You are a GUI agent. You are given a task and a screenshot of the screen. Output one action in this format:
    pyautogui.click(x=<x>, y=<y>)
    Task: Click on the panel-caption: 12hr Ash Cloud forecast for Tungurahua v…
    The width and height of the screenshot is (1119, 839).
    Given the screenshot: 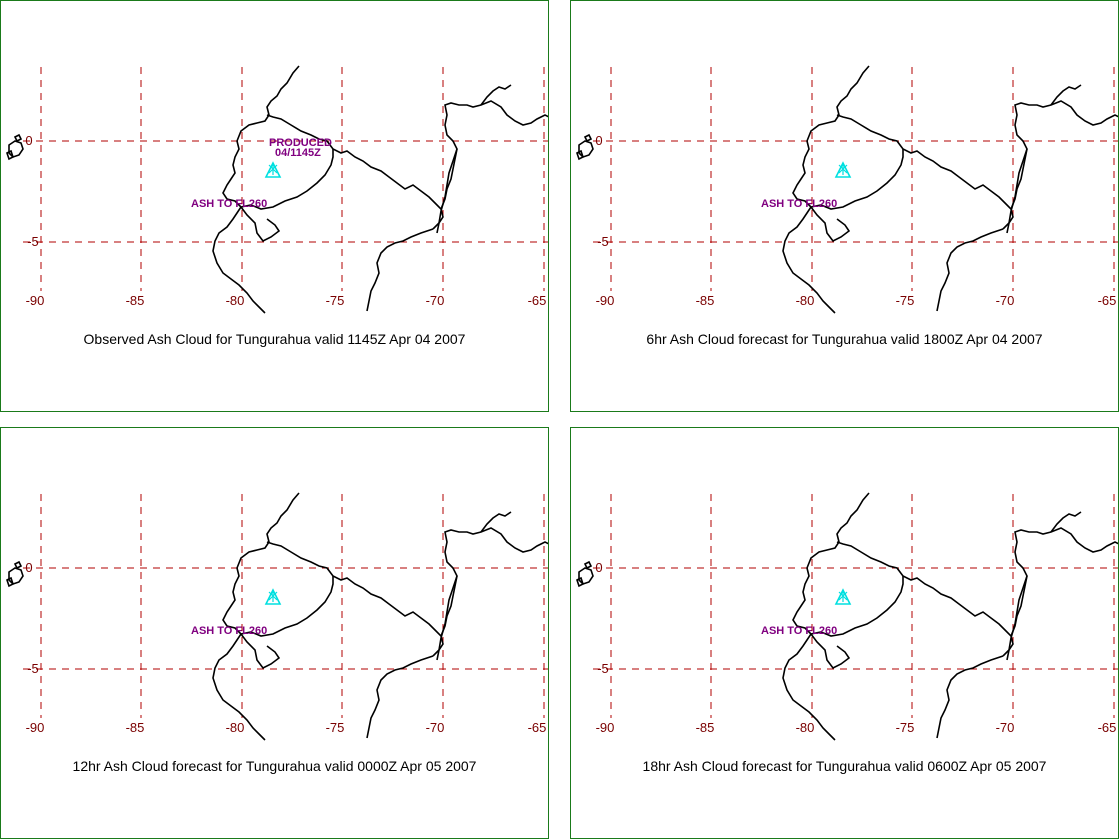 What is the action you would take?
    pyautogui.click(x=274, y=766)
    